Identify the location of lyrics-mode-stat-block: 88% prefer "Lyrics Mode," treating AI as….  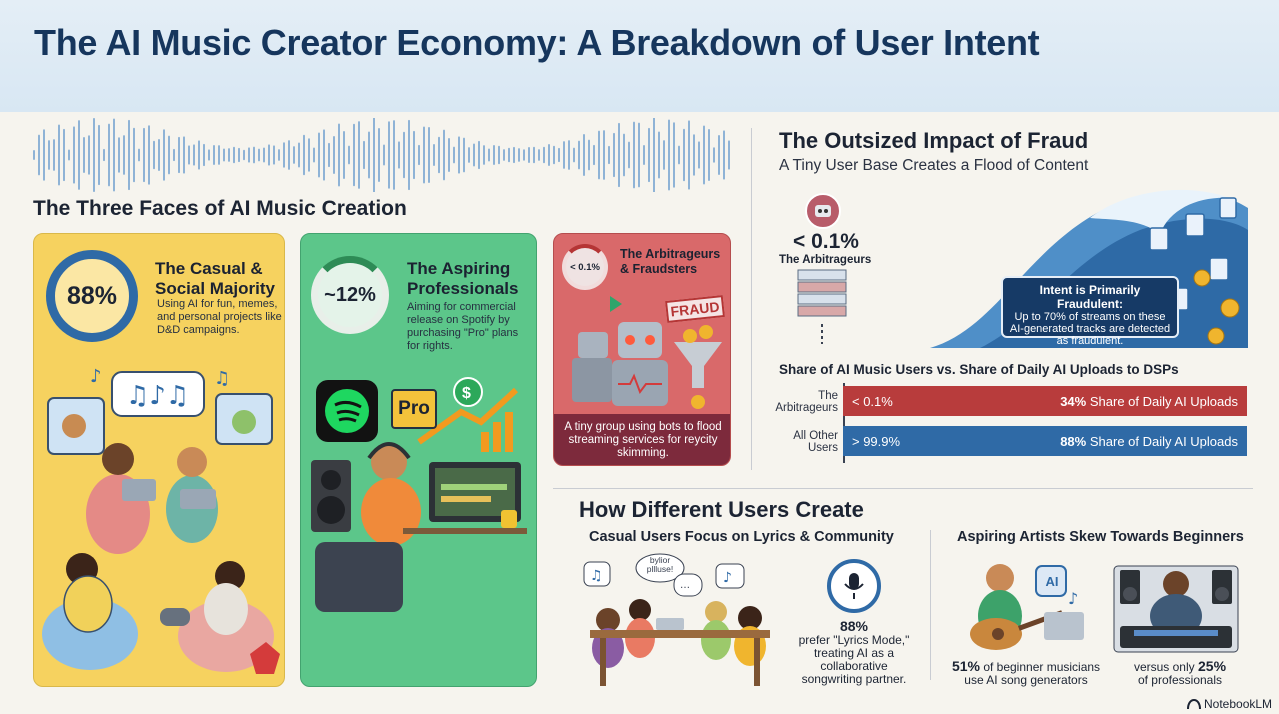
(854, 652).